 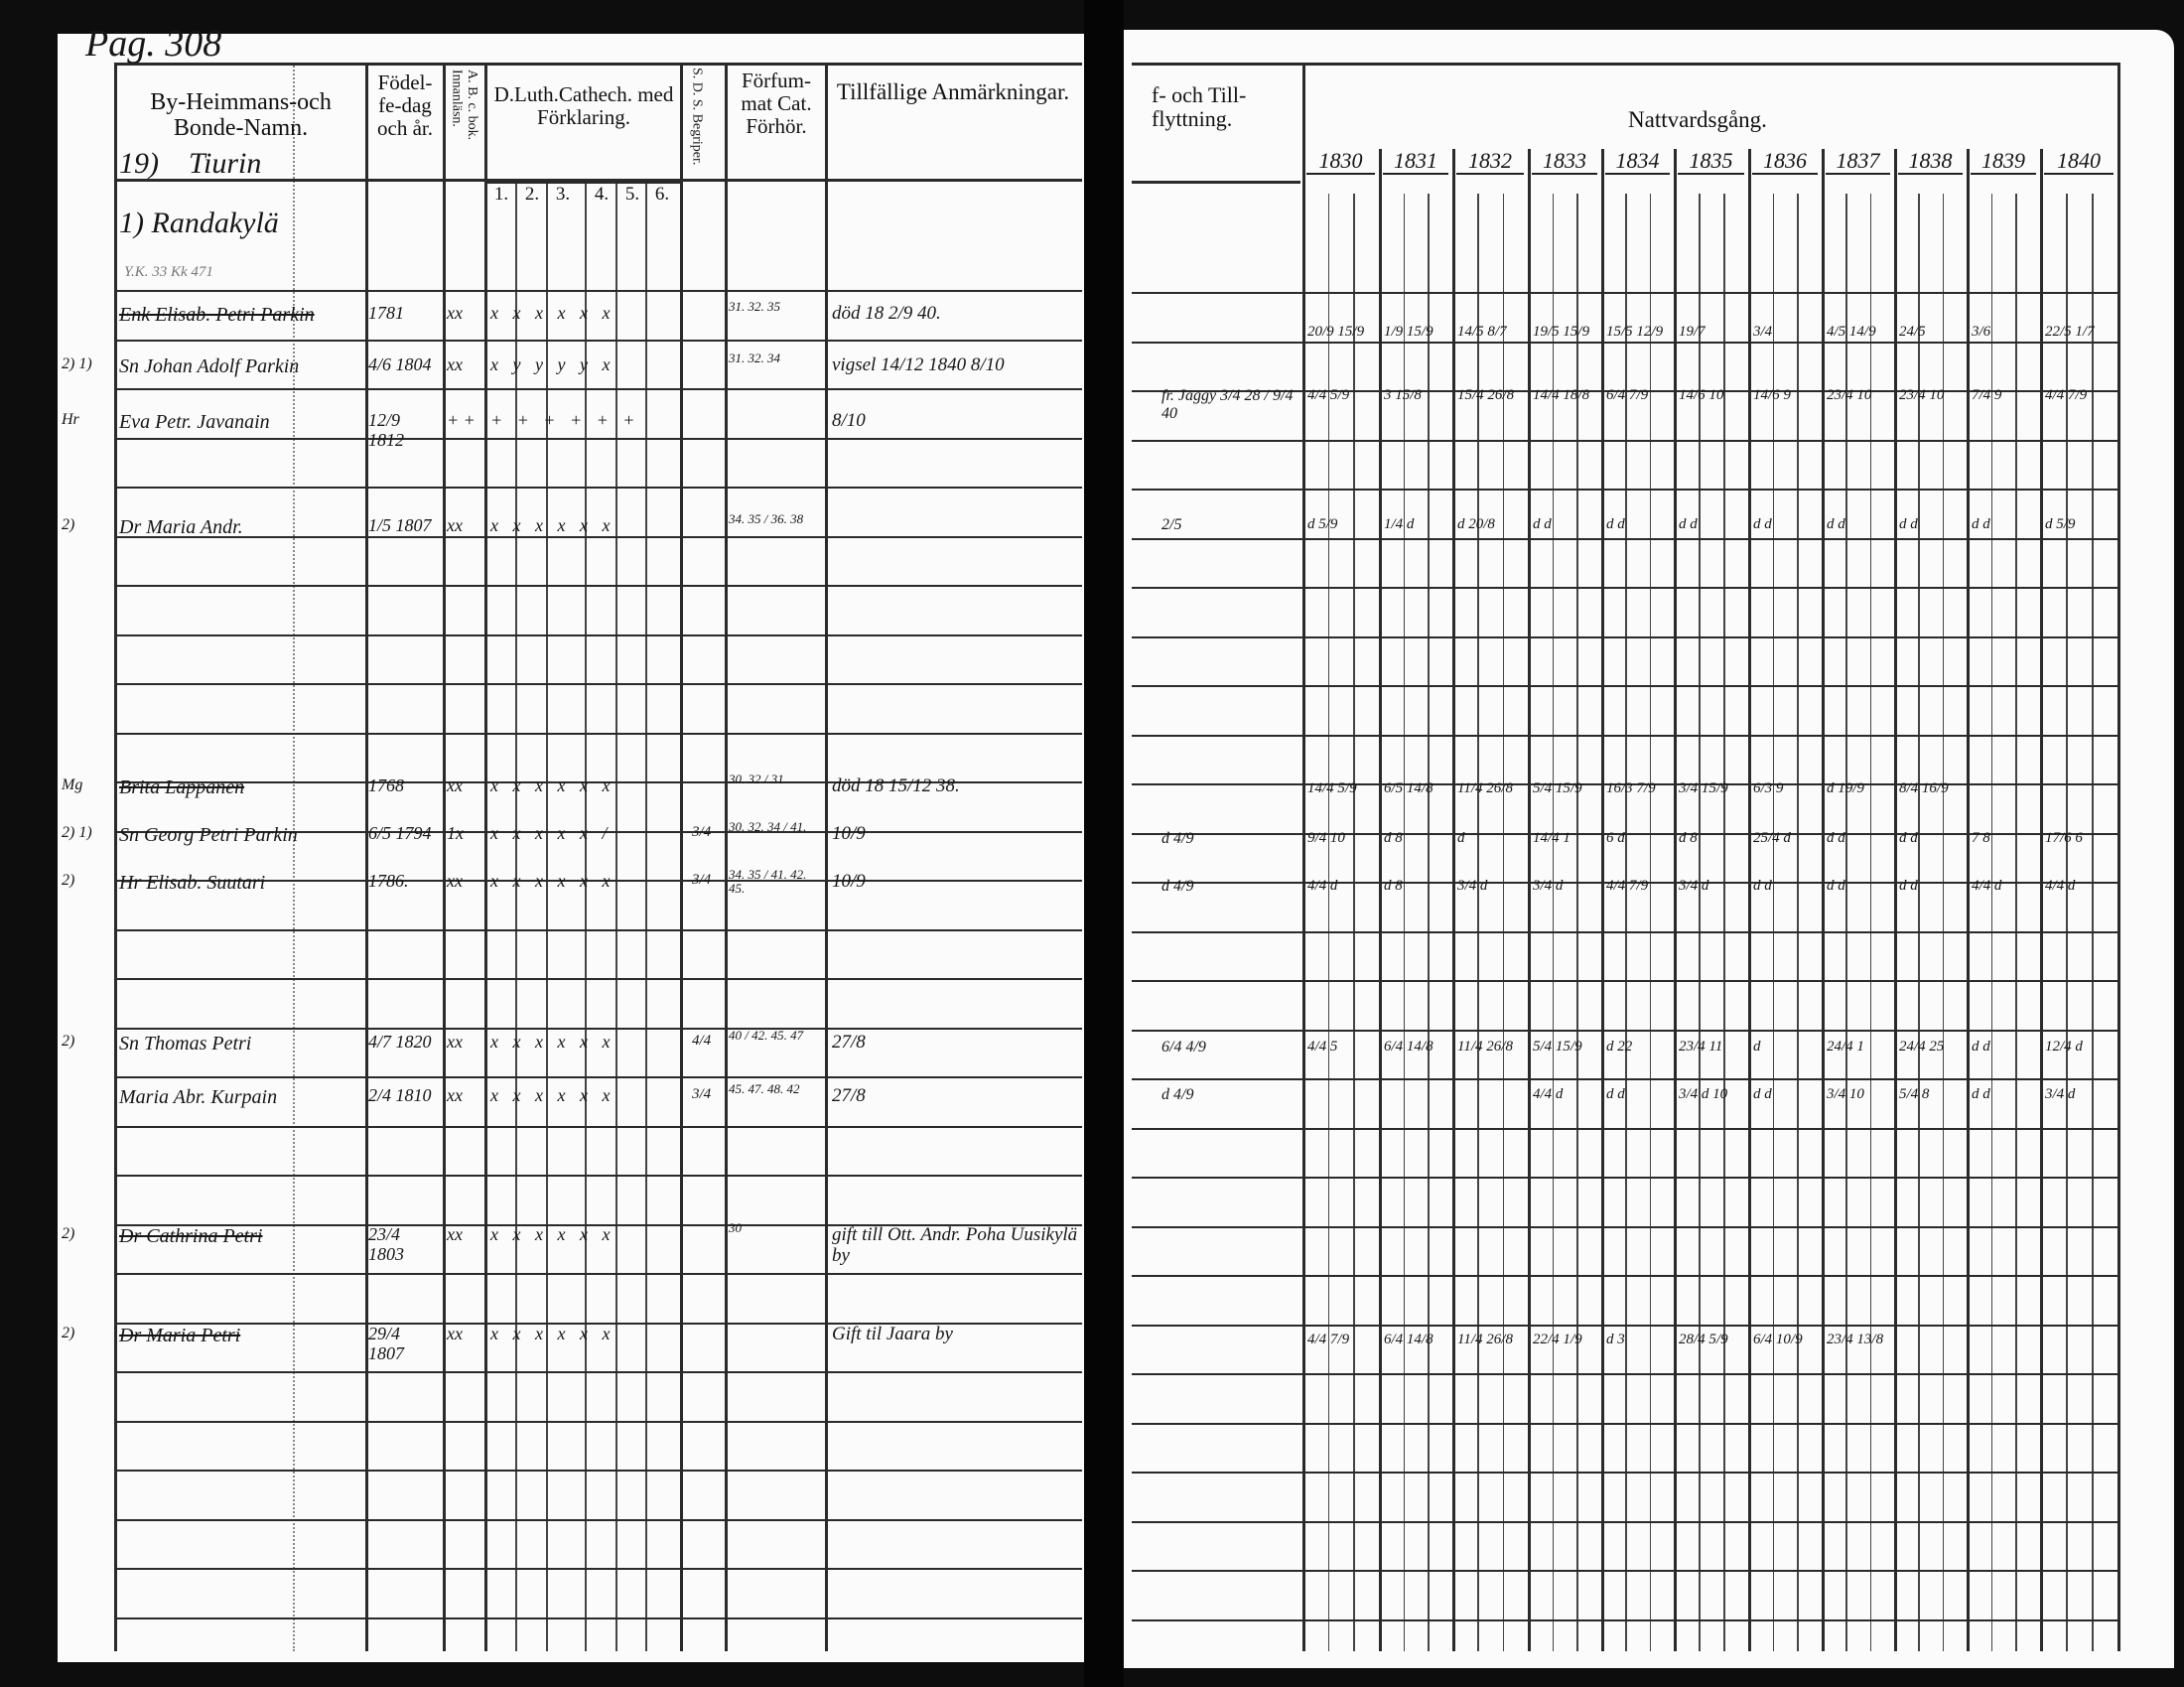 What do you see at coordinates (563, 194) in the screenshot?
I see `catechism-part-label: 3.` at bounding box center [563, 194].